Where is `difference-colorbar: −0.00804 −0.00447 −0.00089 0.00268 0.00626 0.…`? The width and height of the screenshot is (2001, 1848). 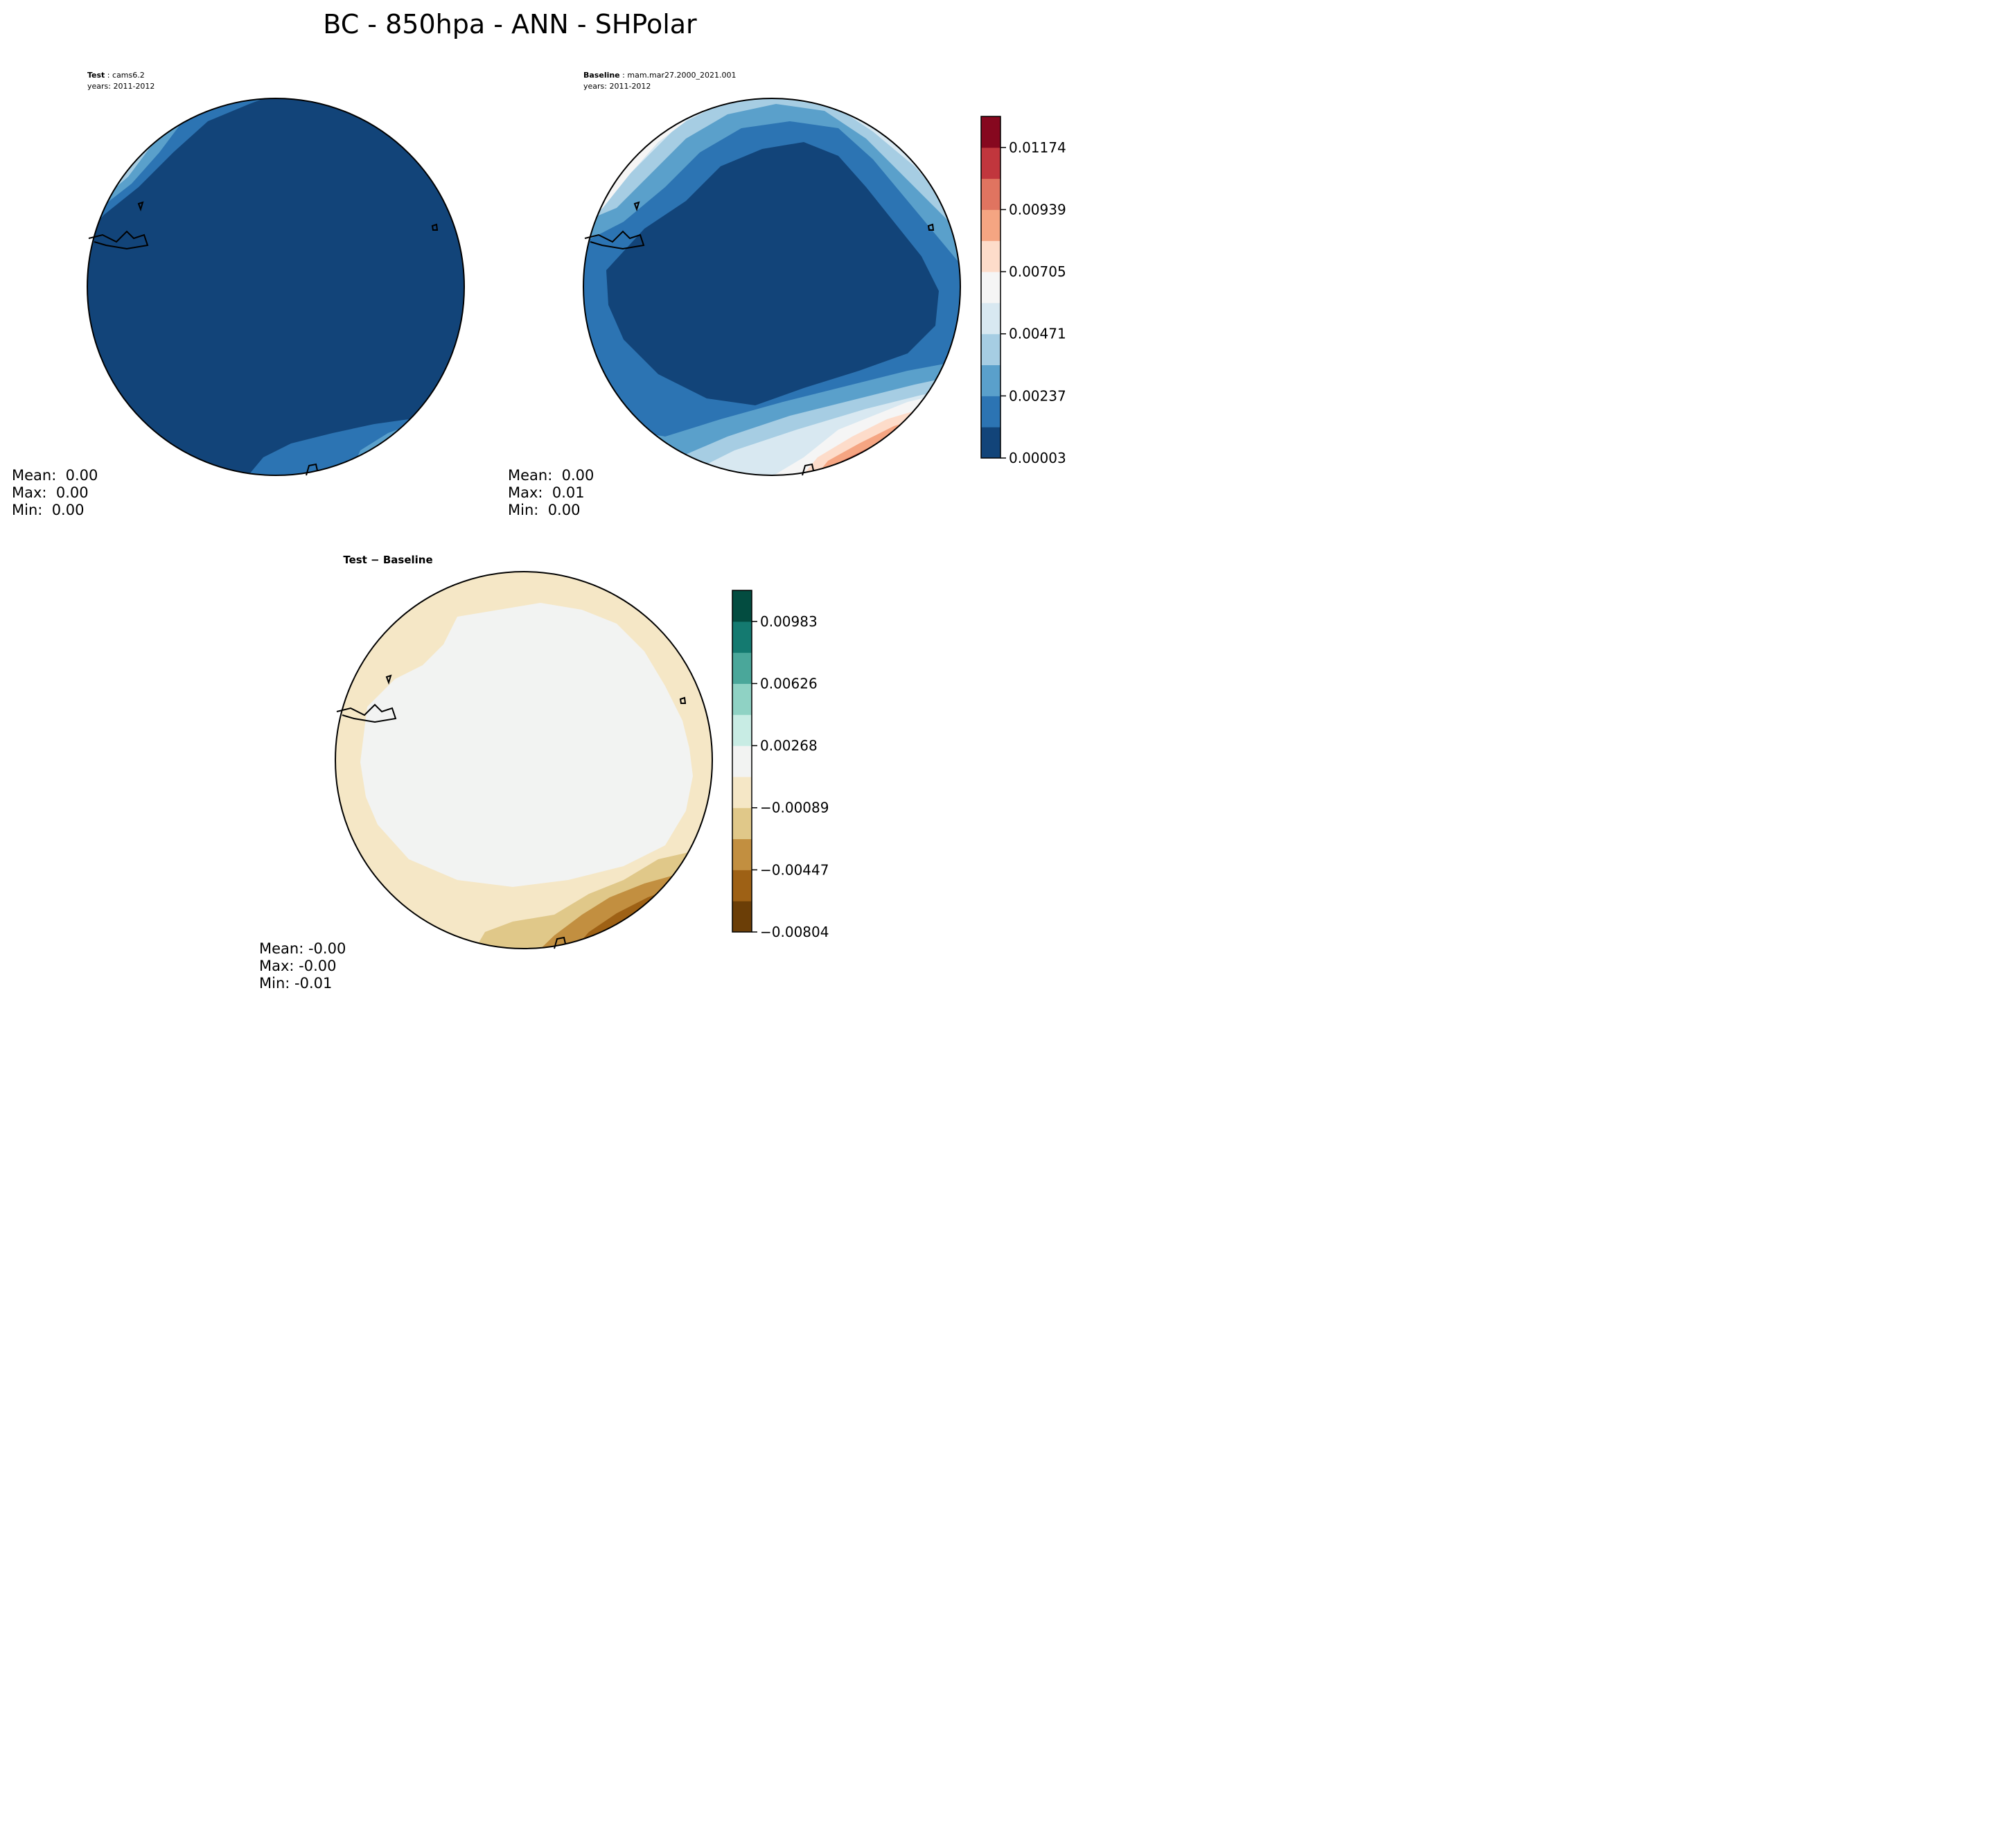 difference-colorbar: −0.00804 −0.00447 −0.00089 0.00268 0.00626 0.… is located at coordinates (780, 765).